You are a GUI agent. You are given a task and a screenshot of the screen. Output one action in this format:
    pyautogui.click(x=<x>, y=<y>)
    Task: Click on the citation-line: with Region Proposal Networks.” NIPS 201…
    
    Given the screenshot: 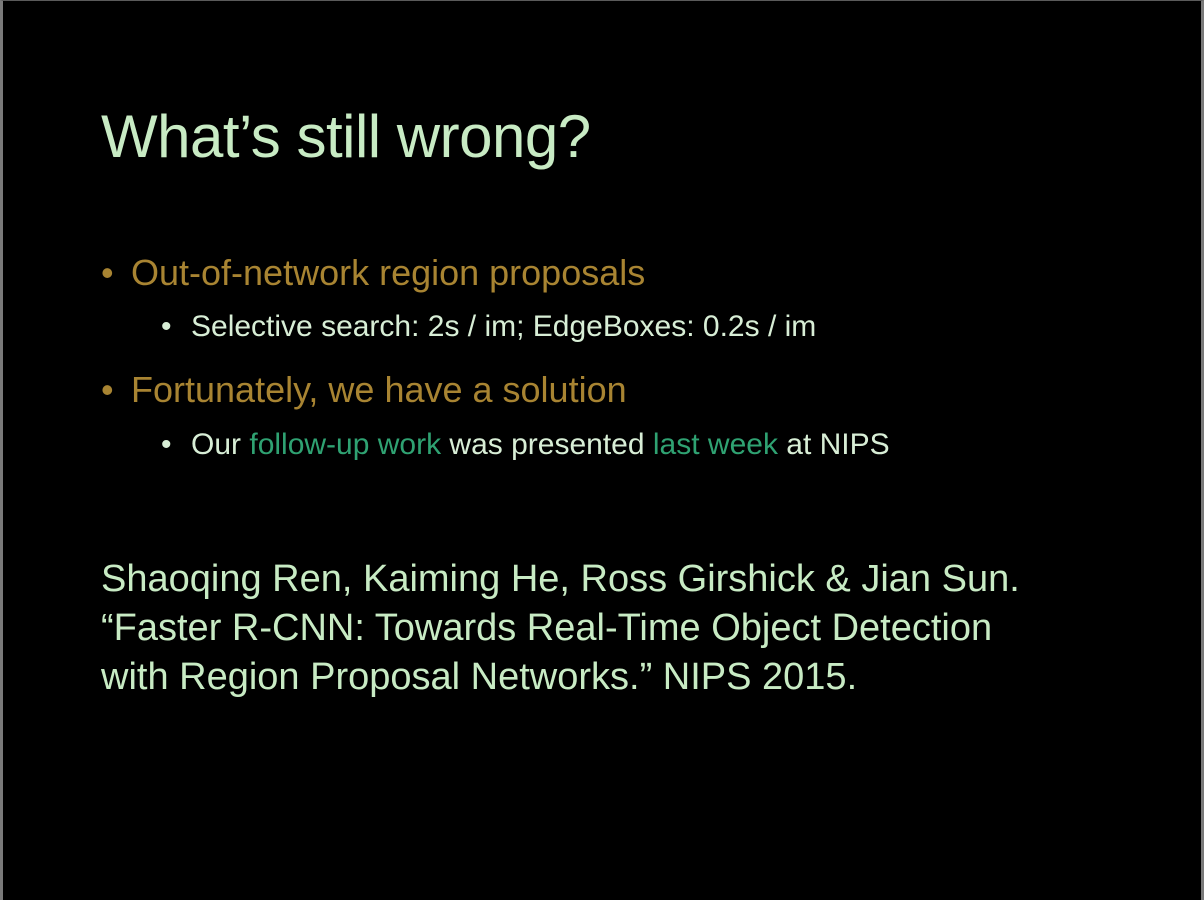 What is the action you would take?
    pyautogui.click(x=479, y=677)
    